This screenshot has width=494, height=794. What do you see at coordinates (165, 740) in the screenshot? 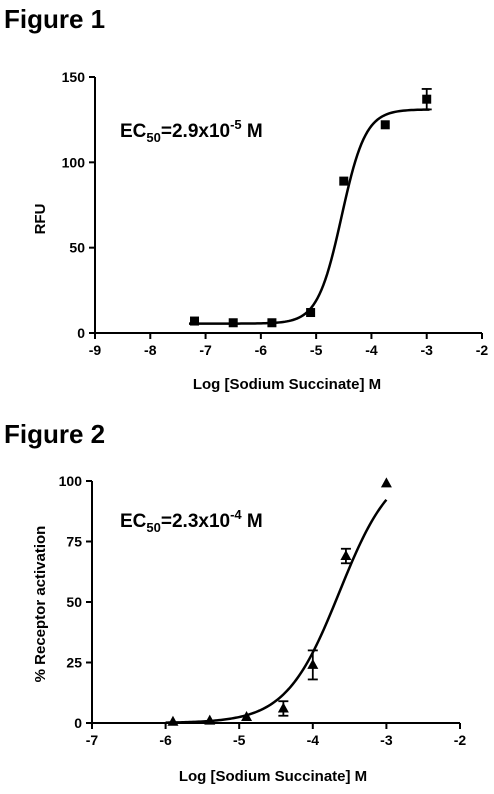
I see `figure-2-x-tick-label: -6` at bounding box center [165, 740].